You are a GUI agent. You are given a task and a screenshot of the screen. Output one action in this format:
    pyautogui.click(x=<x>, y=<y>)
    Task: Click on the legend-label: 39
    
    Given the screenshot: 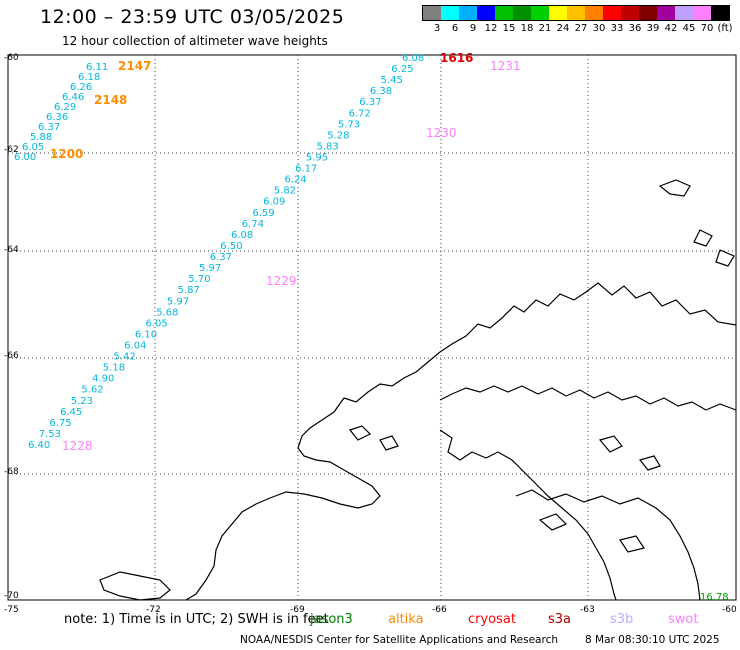 What is the action you would take?
    pyautogui.click(x=653, y=28)
    